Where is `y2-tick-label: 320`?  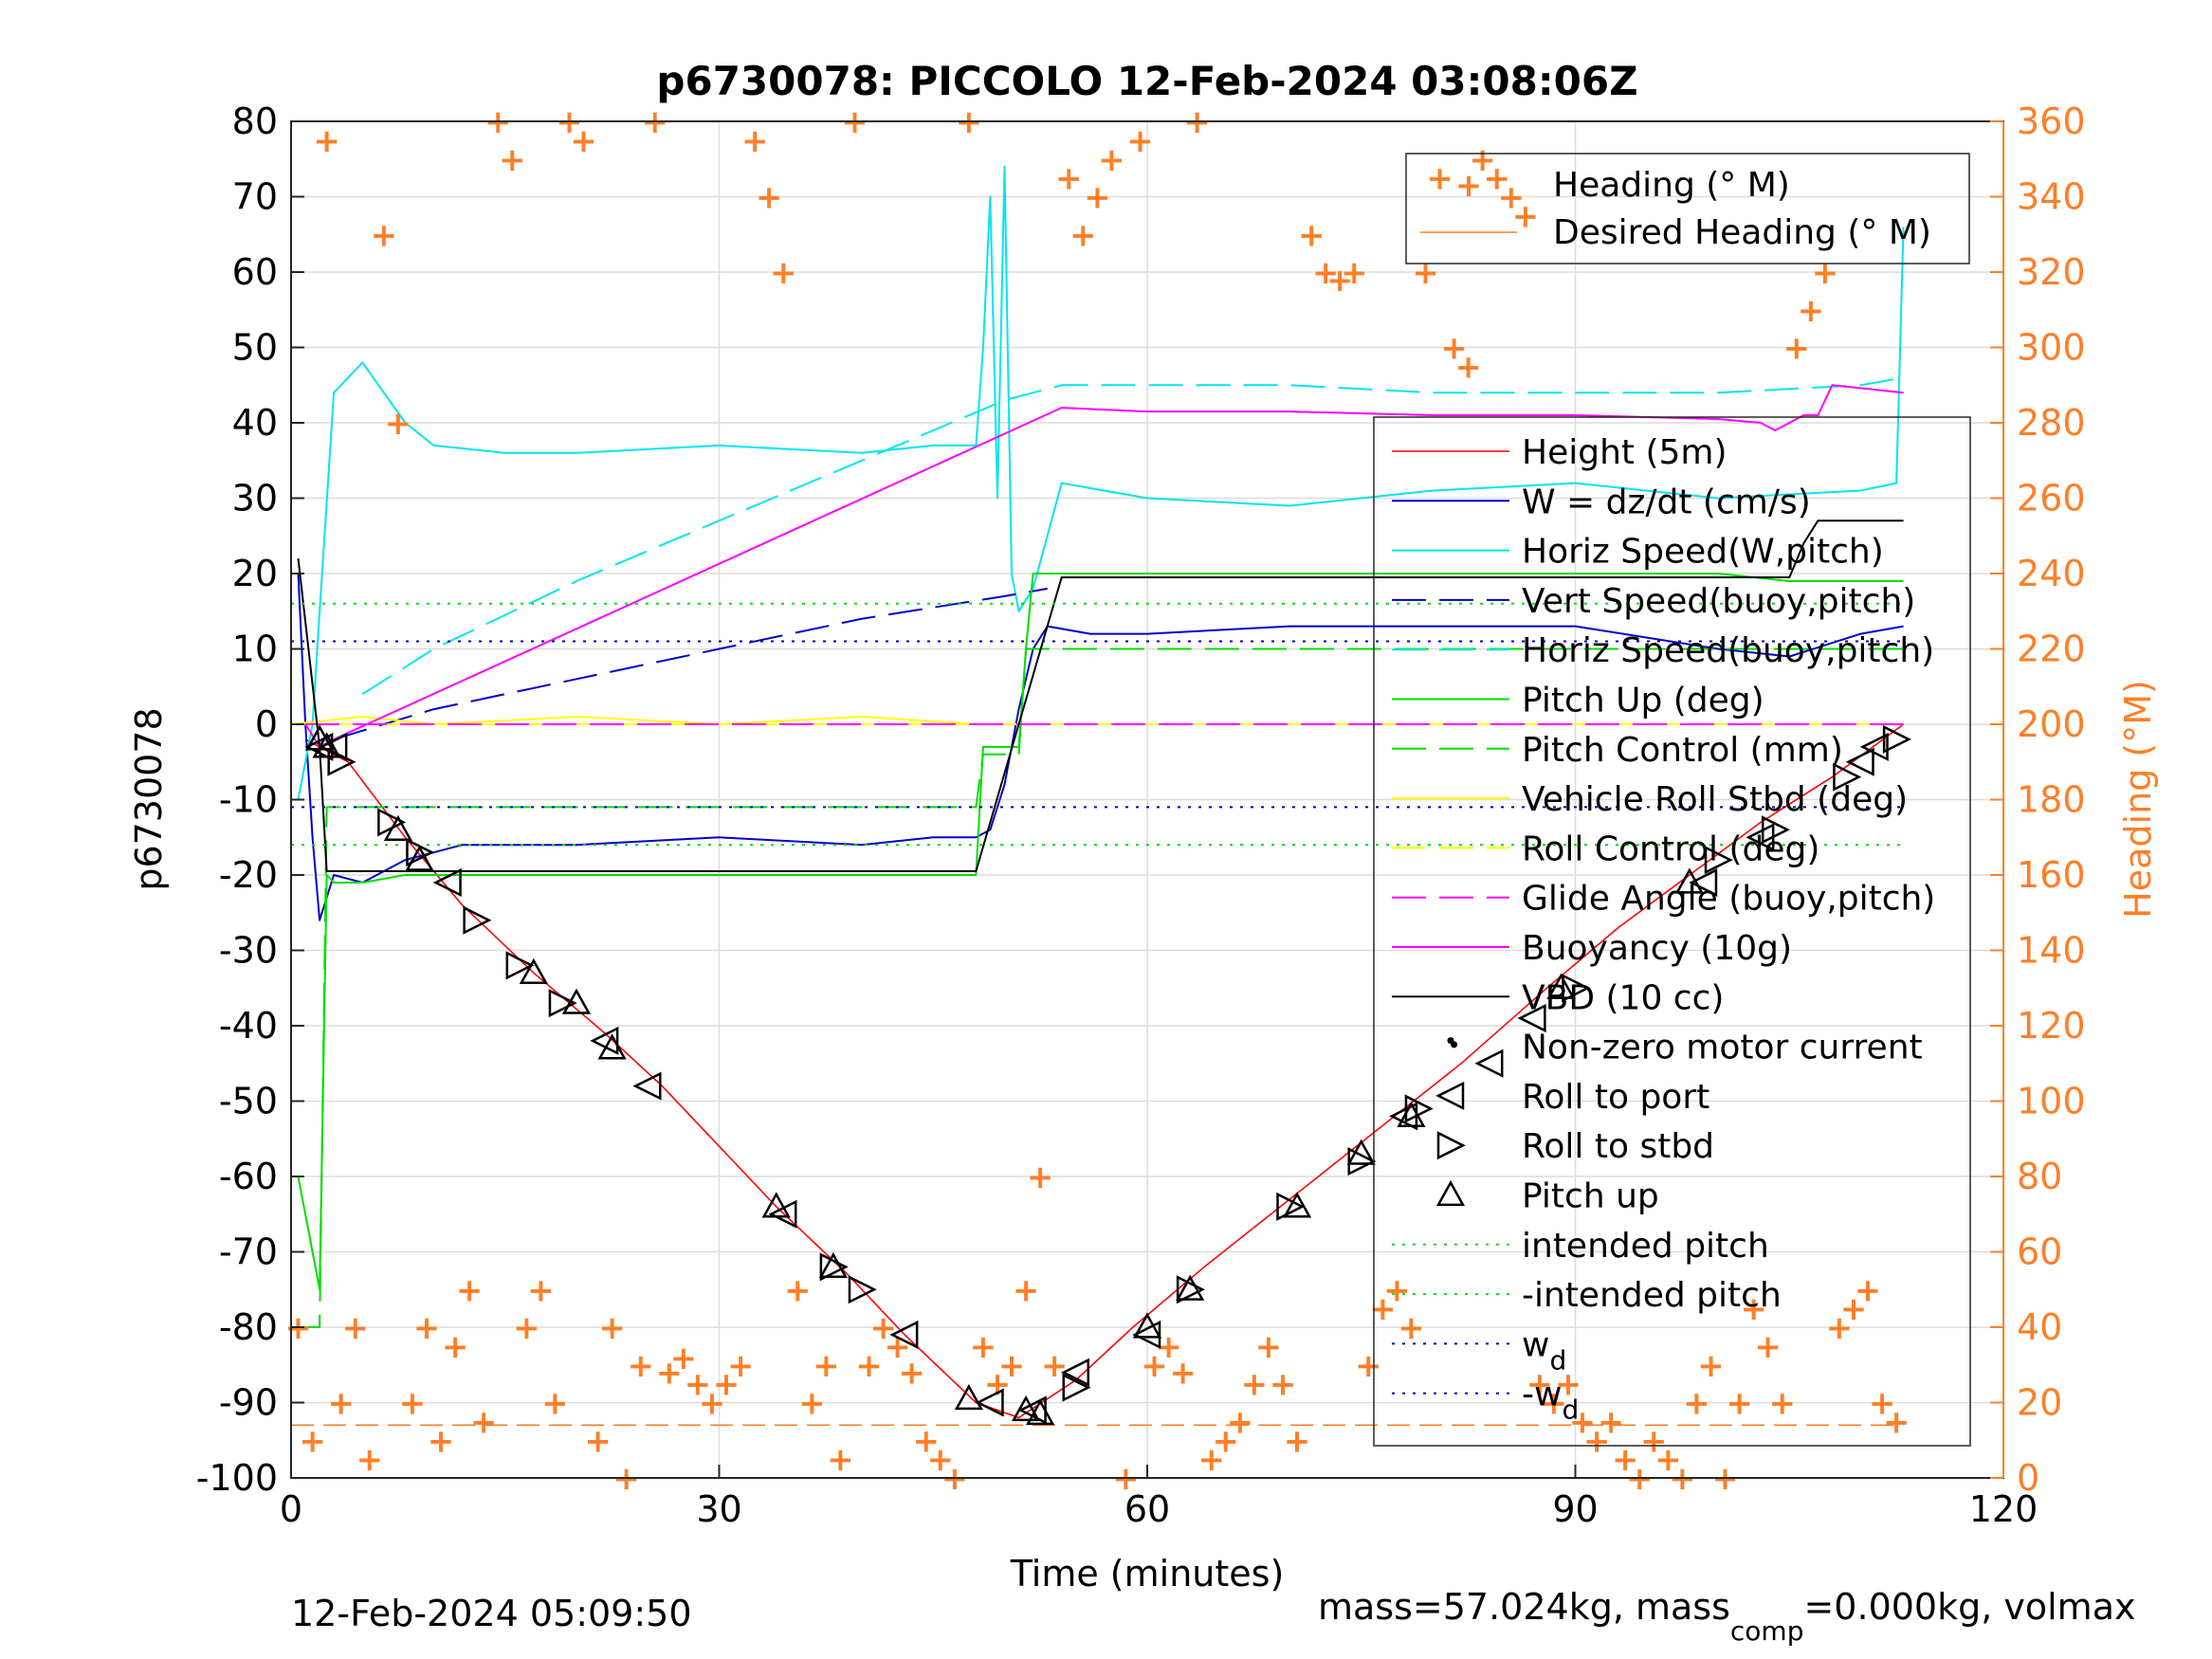 y2-tick-label: 320 is located at coordinates (2051, 272).